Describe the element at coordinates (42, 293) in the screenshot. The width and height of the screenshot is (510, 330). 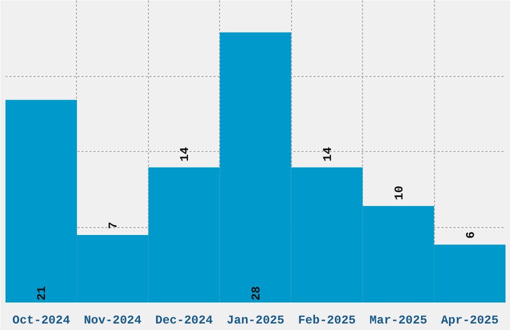
I see `data-label: 21` at that location.